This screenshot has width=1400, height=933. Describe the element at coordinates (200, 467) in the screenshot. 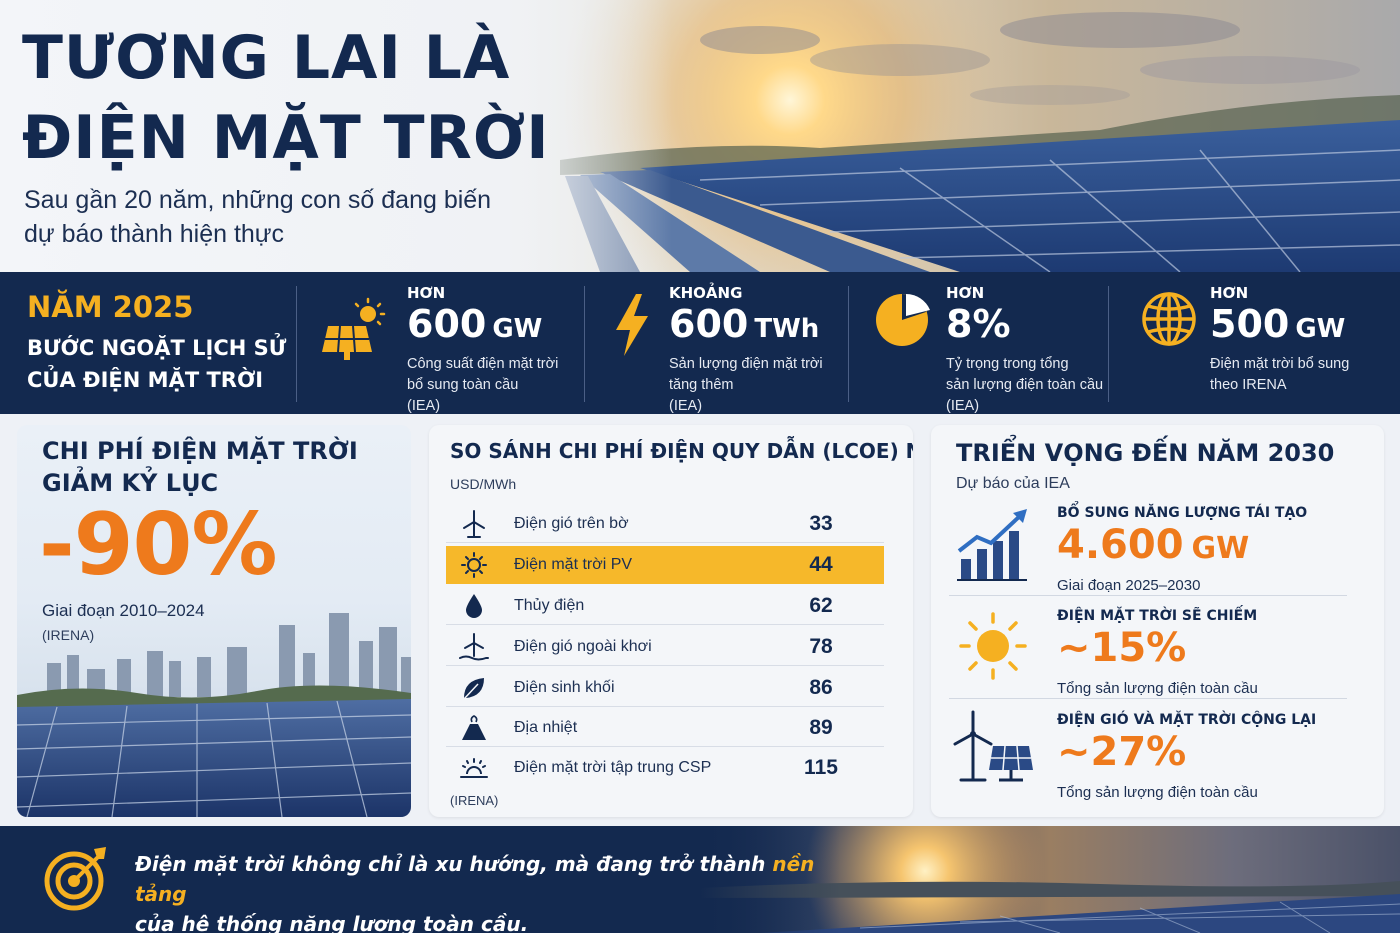

I see `cost-card-title: CHI PHÍ ĐIỆN MẶT TRỜI GIẢM KỶ LỤC` at that location.